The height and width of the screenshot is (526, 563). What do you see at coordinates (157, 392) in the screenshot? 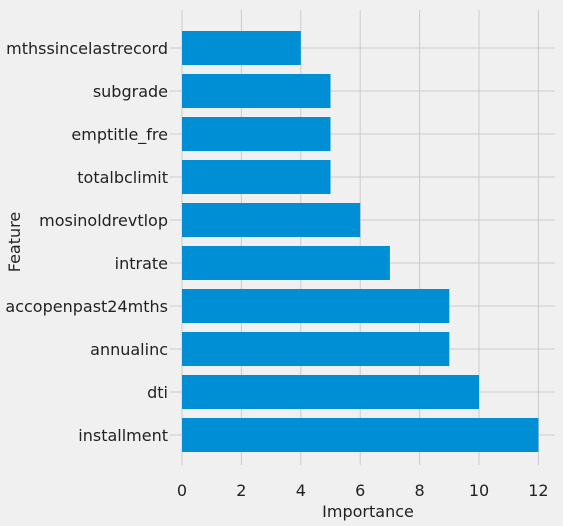
I see `y-tick-label: dti` at bounding box center [157, 392].